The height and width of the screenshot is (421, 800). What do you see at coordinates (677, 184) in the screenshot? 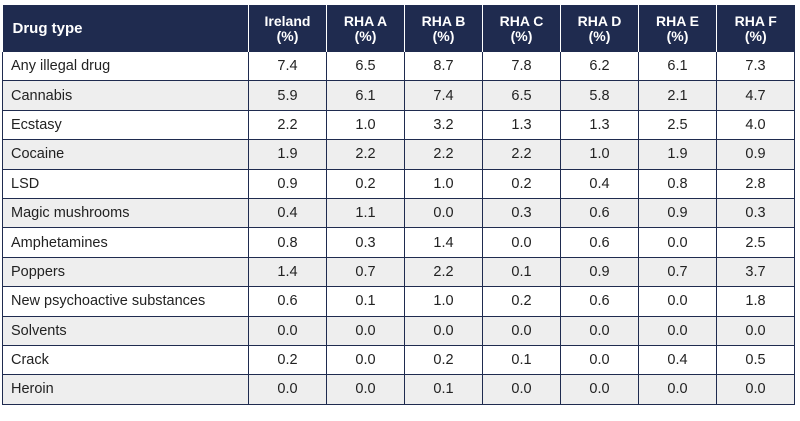
I see `value-cell: 0.8` at bounding box center [677, 184].